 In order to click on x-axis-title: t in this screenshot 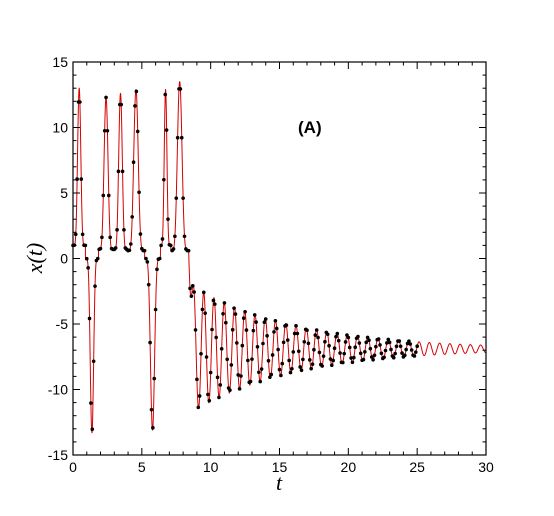, I will do `click(279, 482)`.